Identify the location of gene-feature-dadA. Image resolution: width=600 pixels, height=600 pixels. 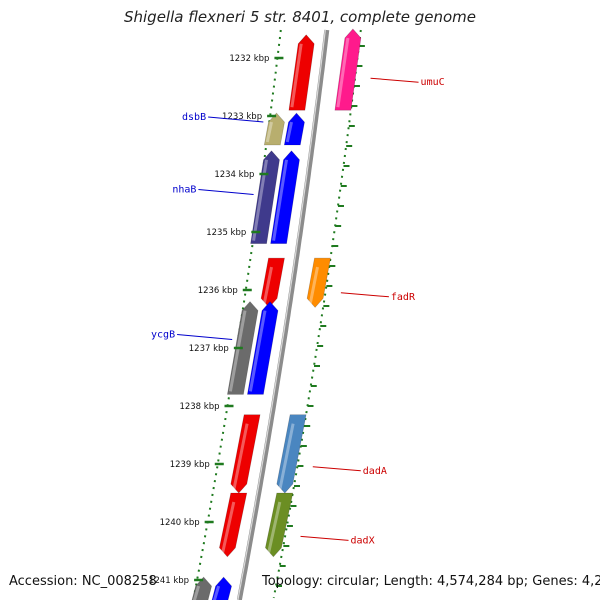
(291, 454).